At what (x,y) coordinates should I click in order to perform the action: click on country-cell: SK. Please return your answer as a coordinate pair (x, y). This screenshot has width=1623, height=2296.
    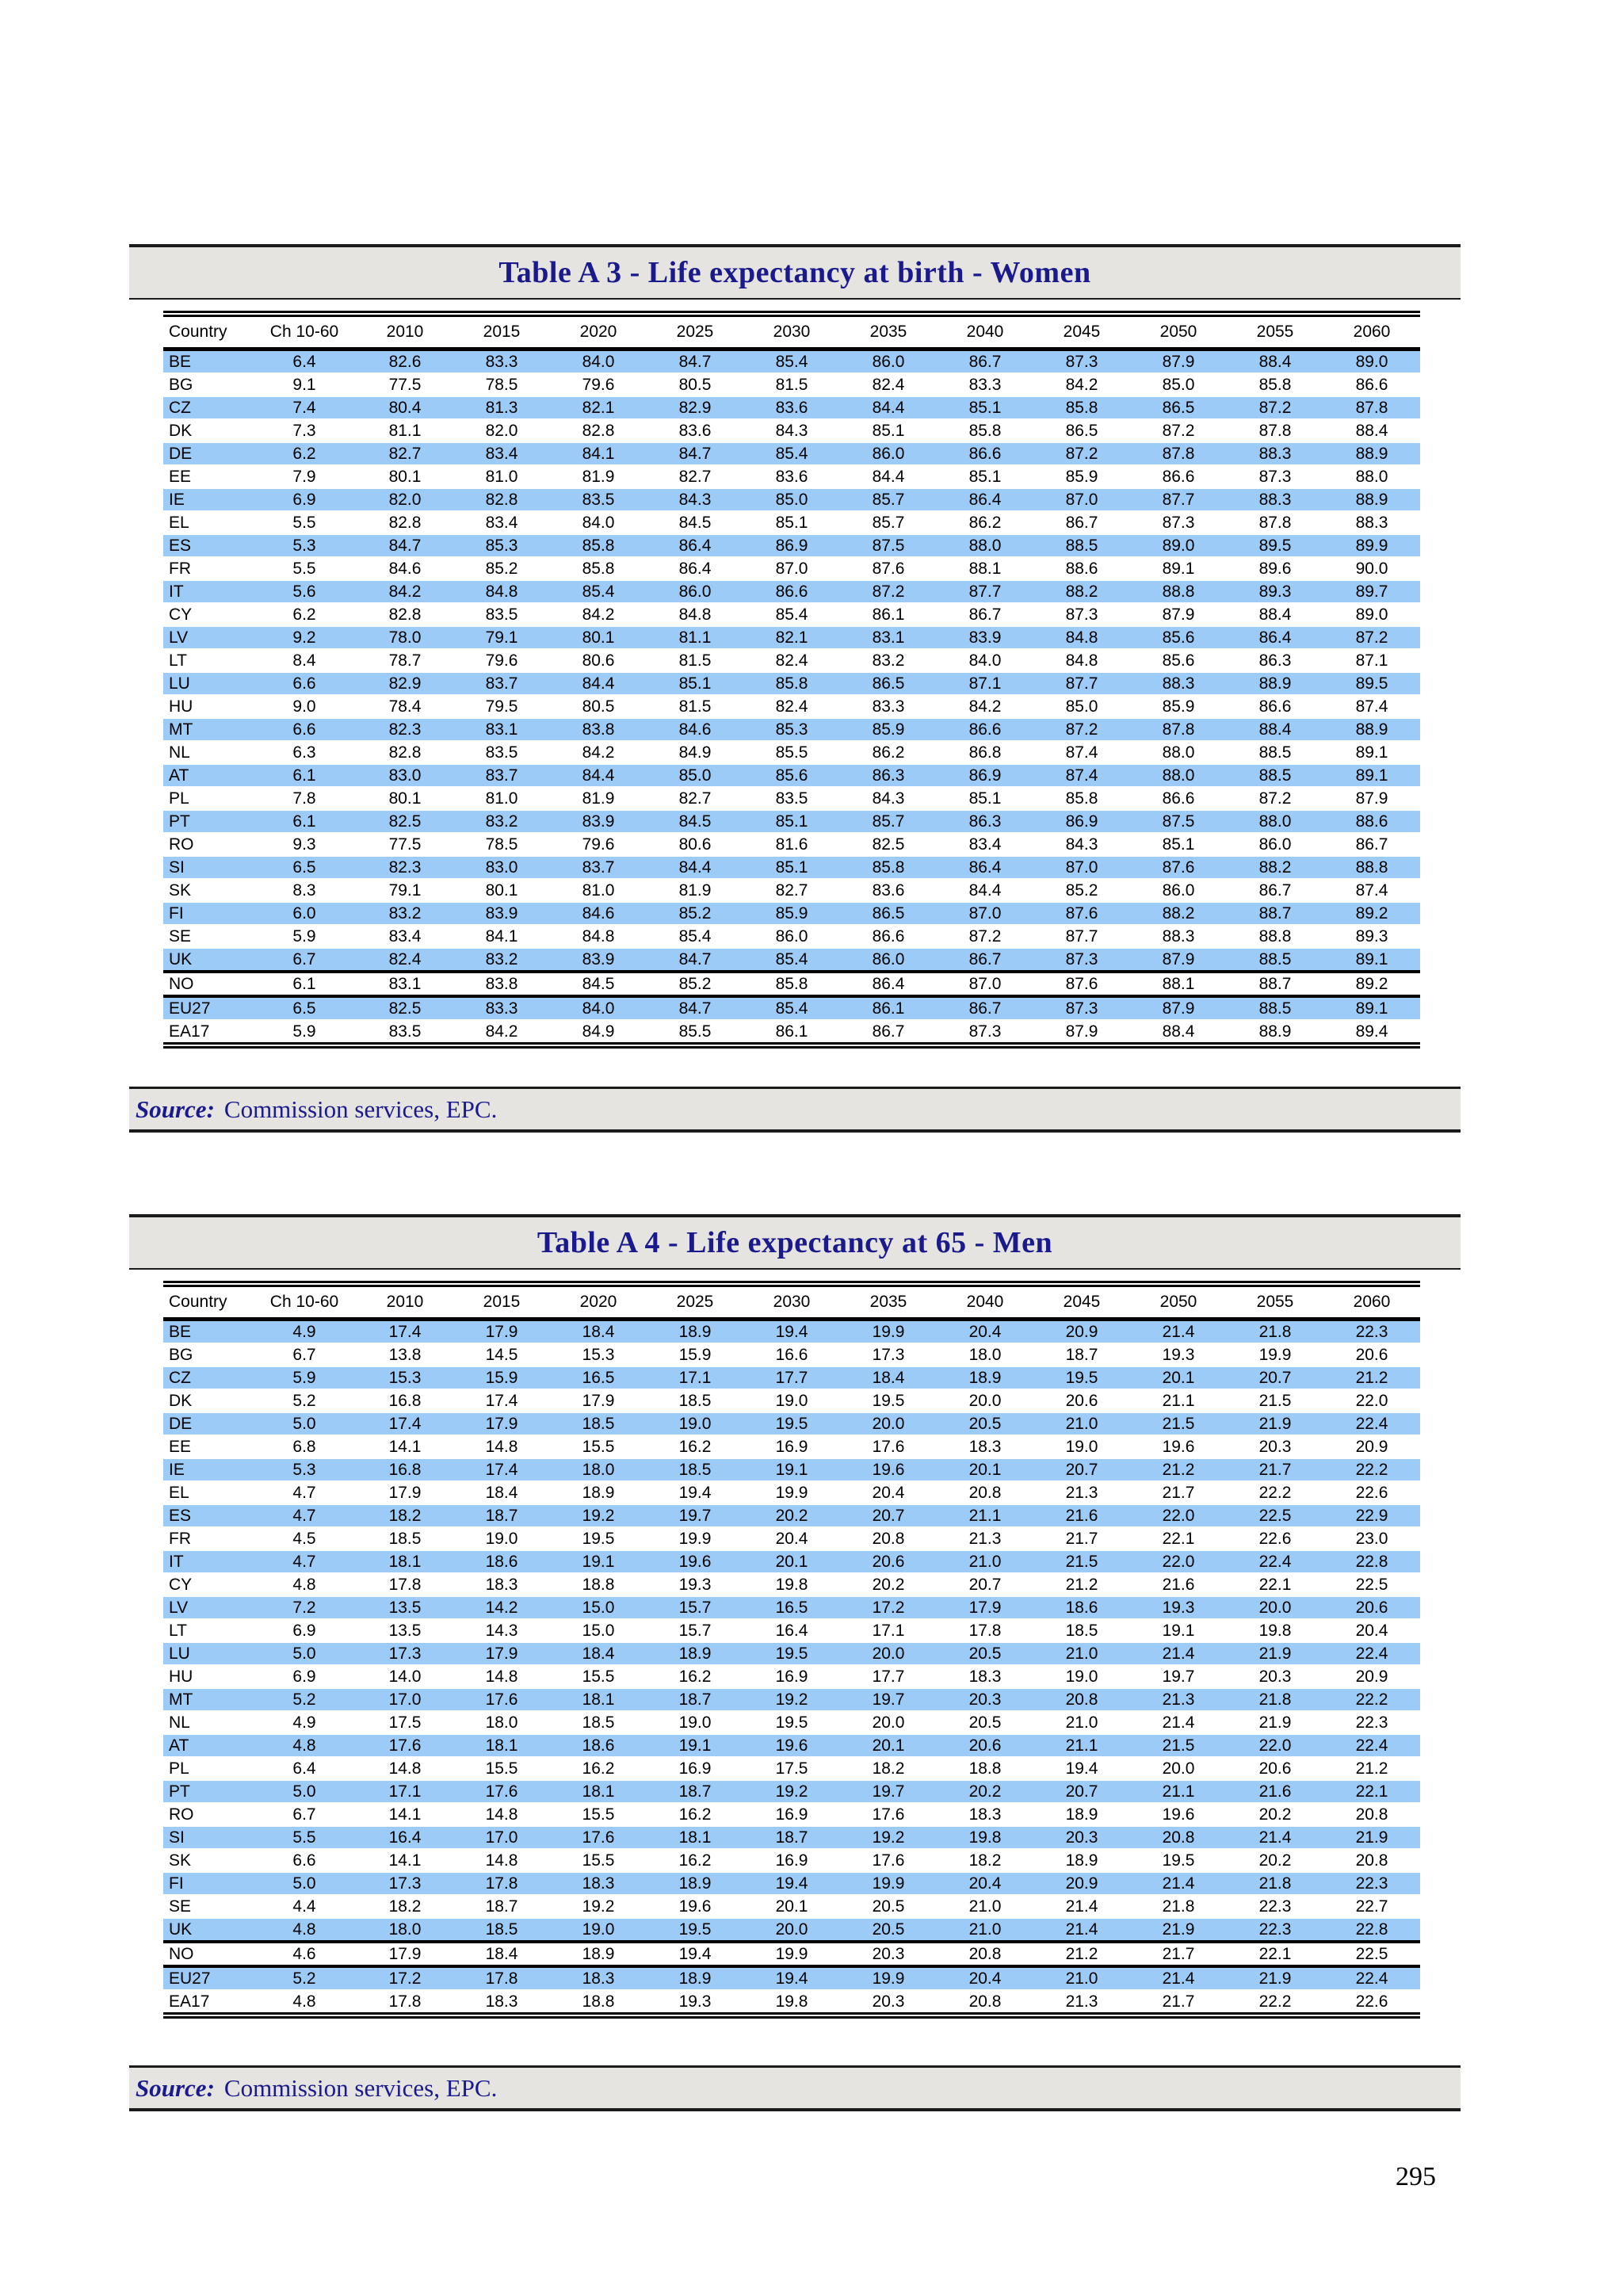
    Looking at the image, I should click on (207, 1861).